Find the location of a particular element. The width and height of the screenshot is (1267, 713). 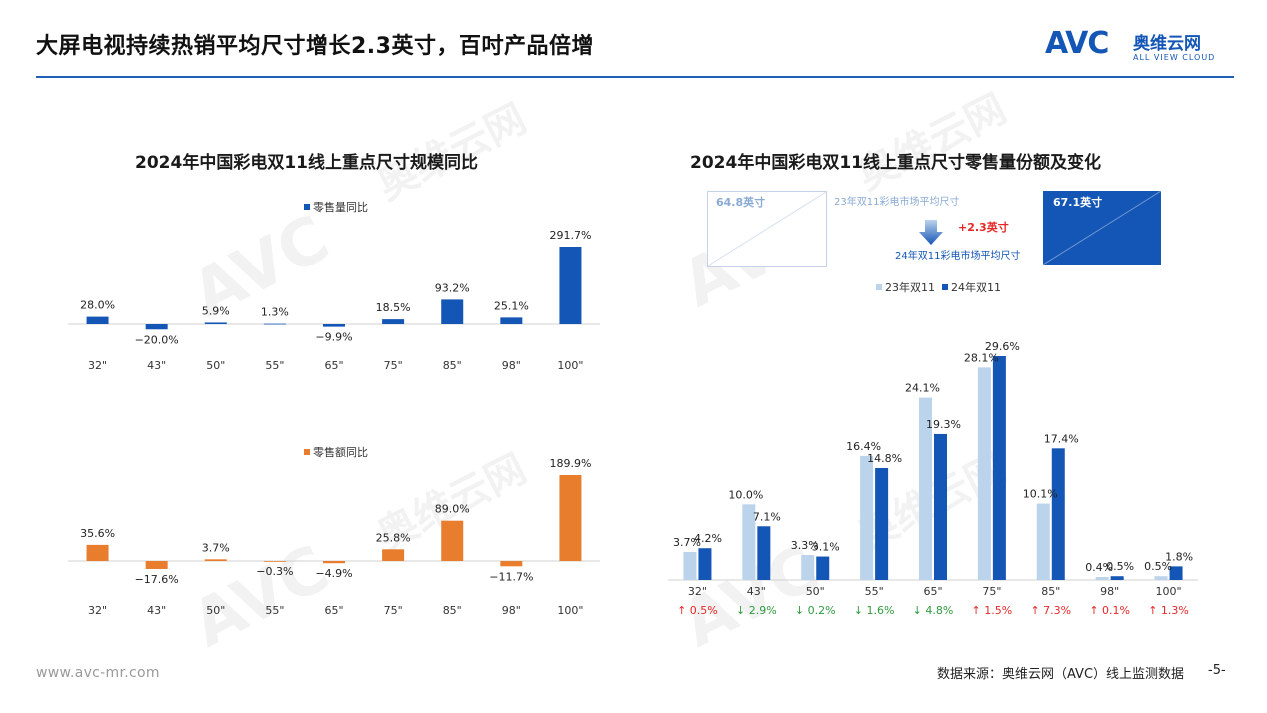

data-label-volume-yoy-6: 93.2% is located at coordinates (452, 287).